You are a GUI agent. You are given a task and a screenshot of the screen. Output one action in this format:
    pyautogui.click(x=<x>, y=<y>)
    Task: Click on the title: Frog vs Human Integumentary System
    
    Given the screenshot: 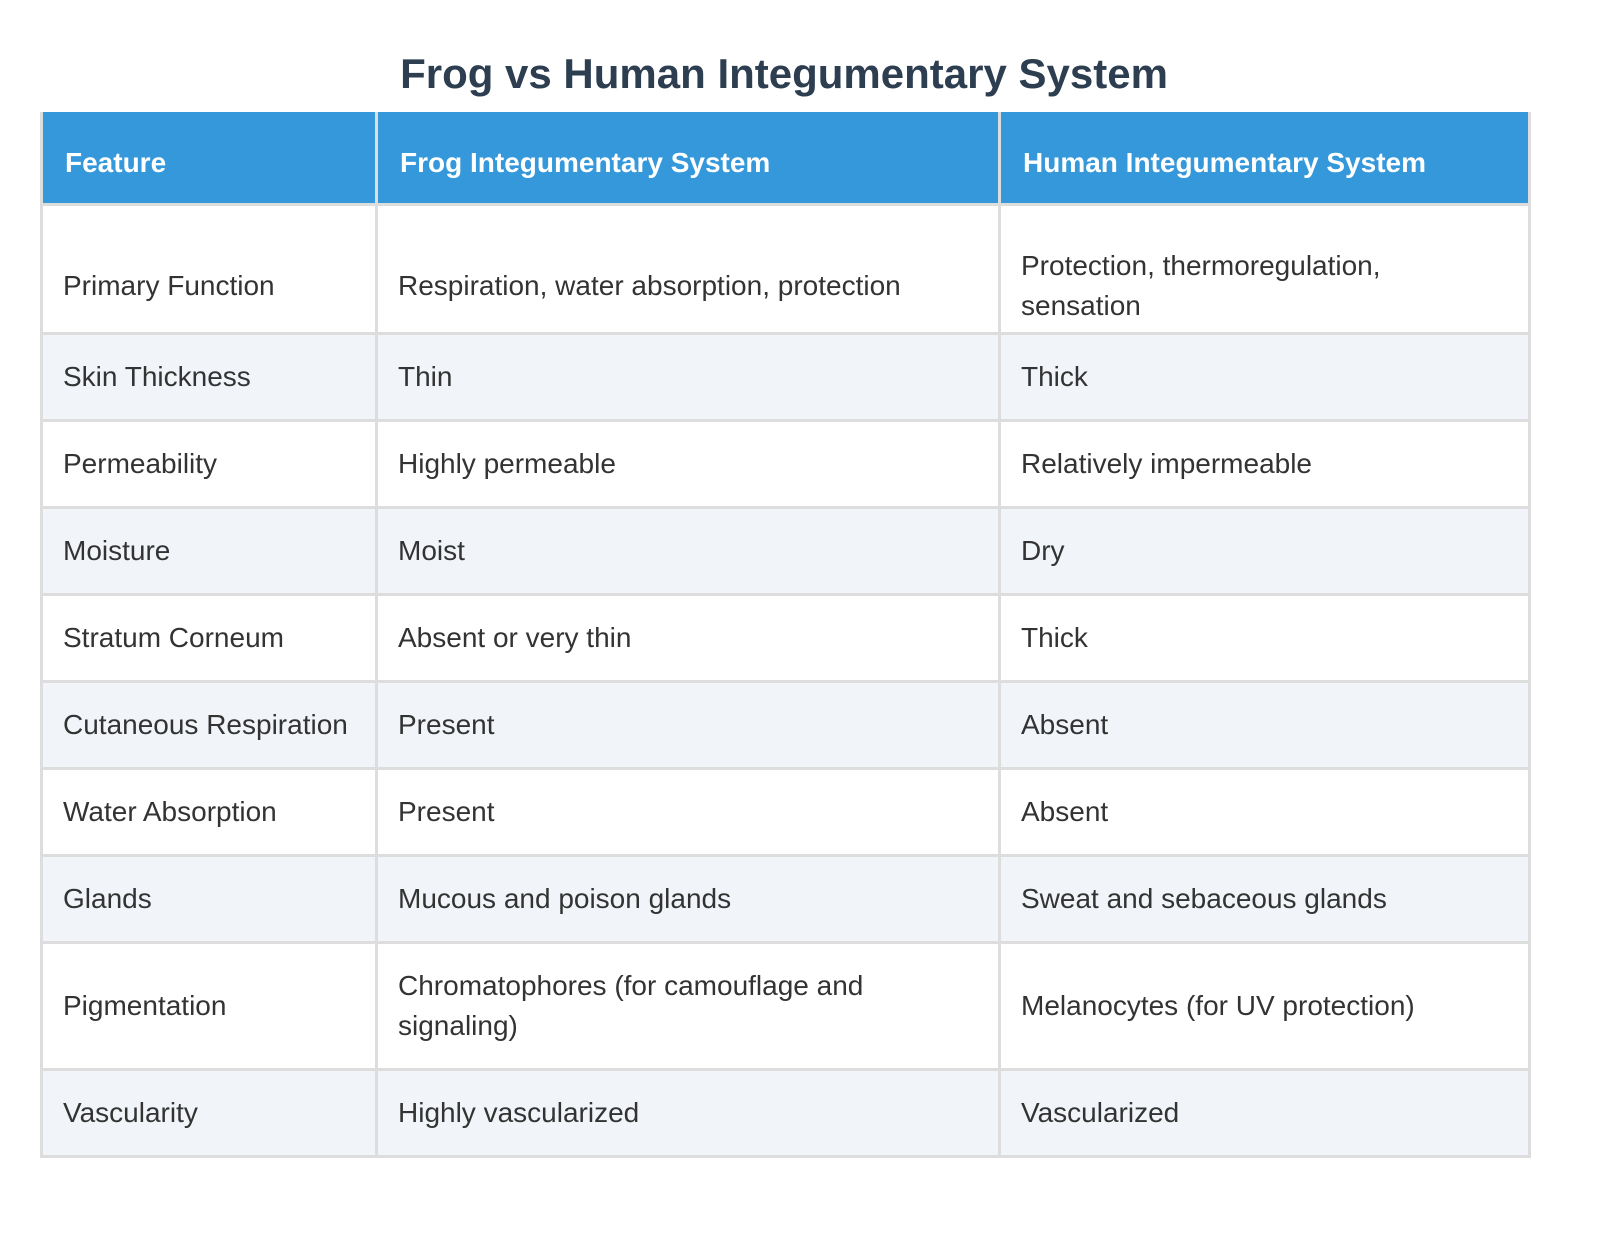 What is the action you would take?
    pyautogui.click(x=784, y=73)
    